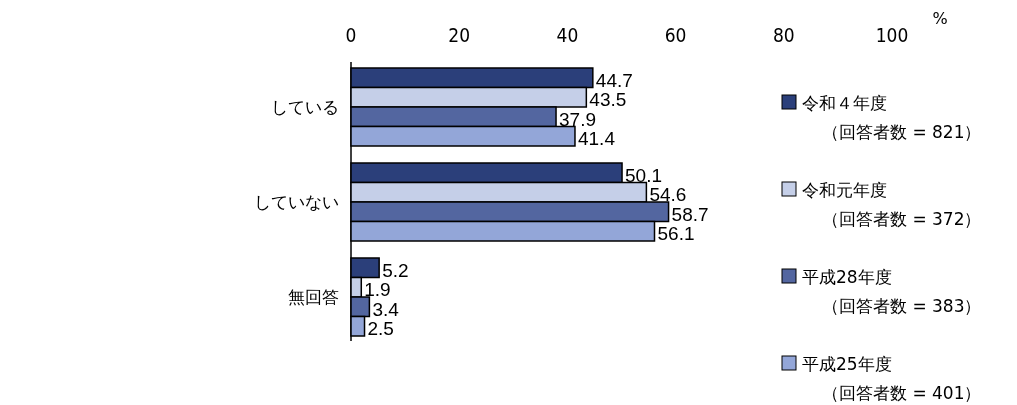 The width and height of the screenshot is (1017, 405). I want to click on data-label: 56.1, so click(676, 233).